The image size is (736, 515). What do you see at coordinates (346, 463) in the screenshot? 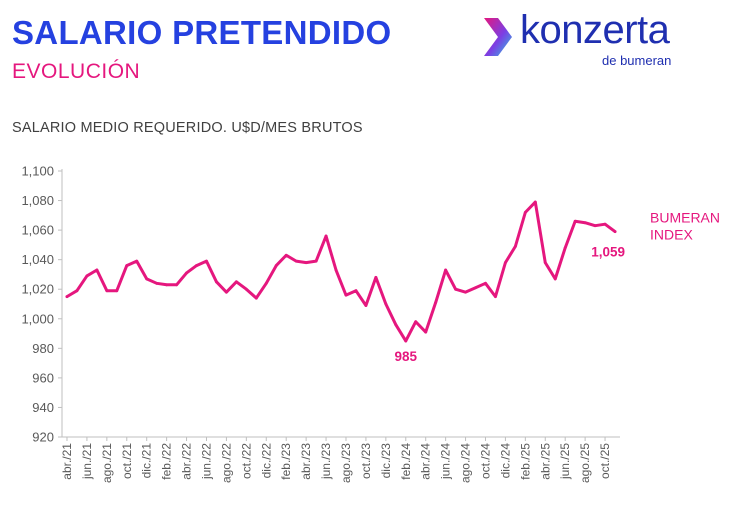
I see `x-tick-label: ago./23` at bounding box center [346, 463].